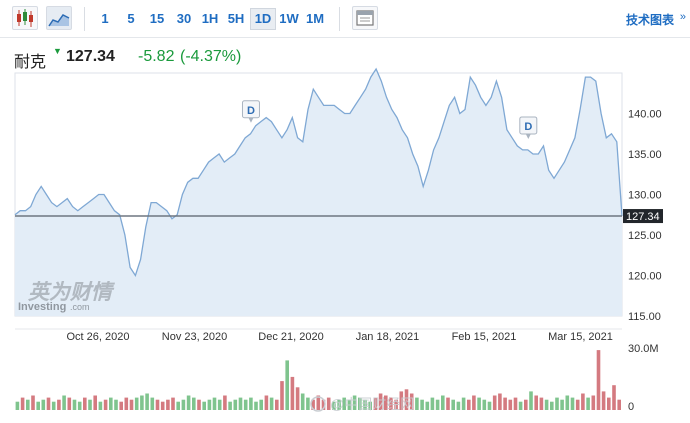 The width and height of the screenshot is (690, 423). Describe the element at coordinates (131, 18) in the screenshot. I see `interval-5-button: 5` at that location.